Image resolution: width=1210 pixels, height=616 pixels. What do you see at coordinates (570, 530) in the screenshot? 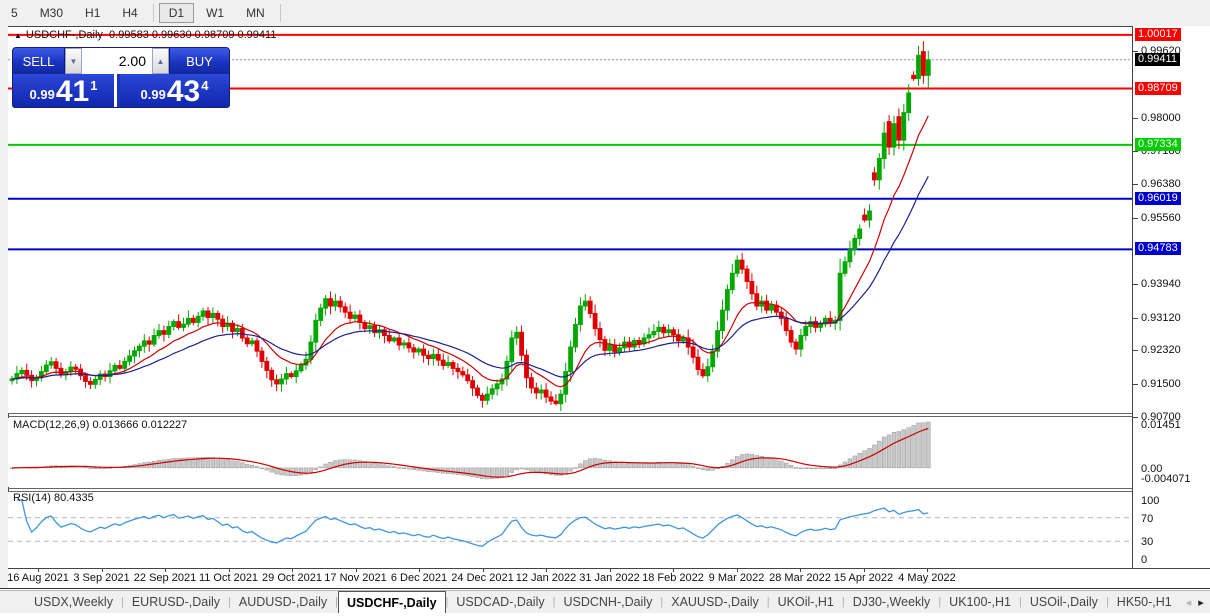
I see `rsi-panel` at bounding box center [570, 530].